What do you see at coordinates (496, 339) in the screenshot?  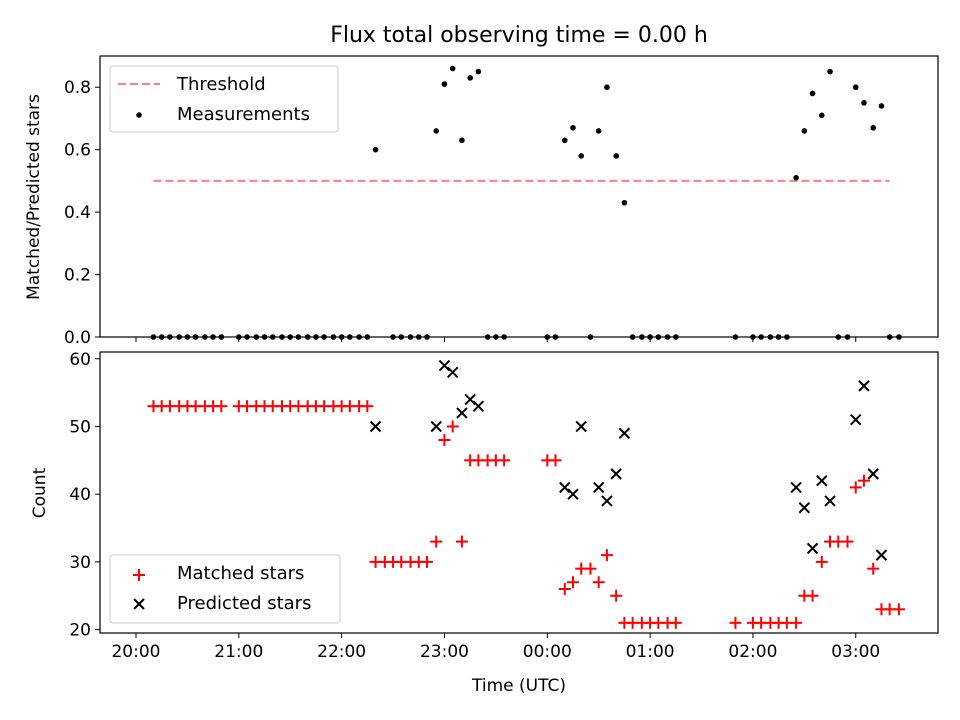 I see `top-x-ticks` at bounding box center [496, 339].